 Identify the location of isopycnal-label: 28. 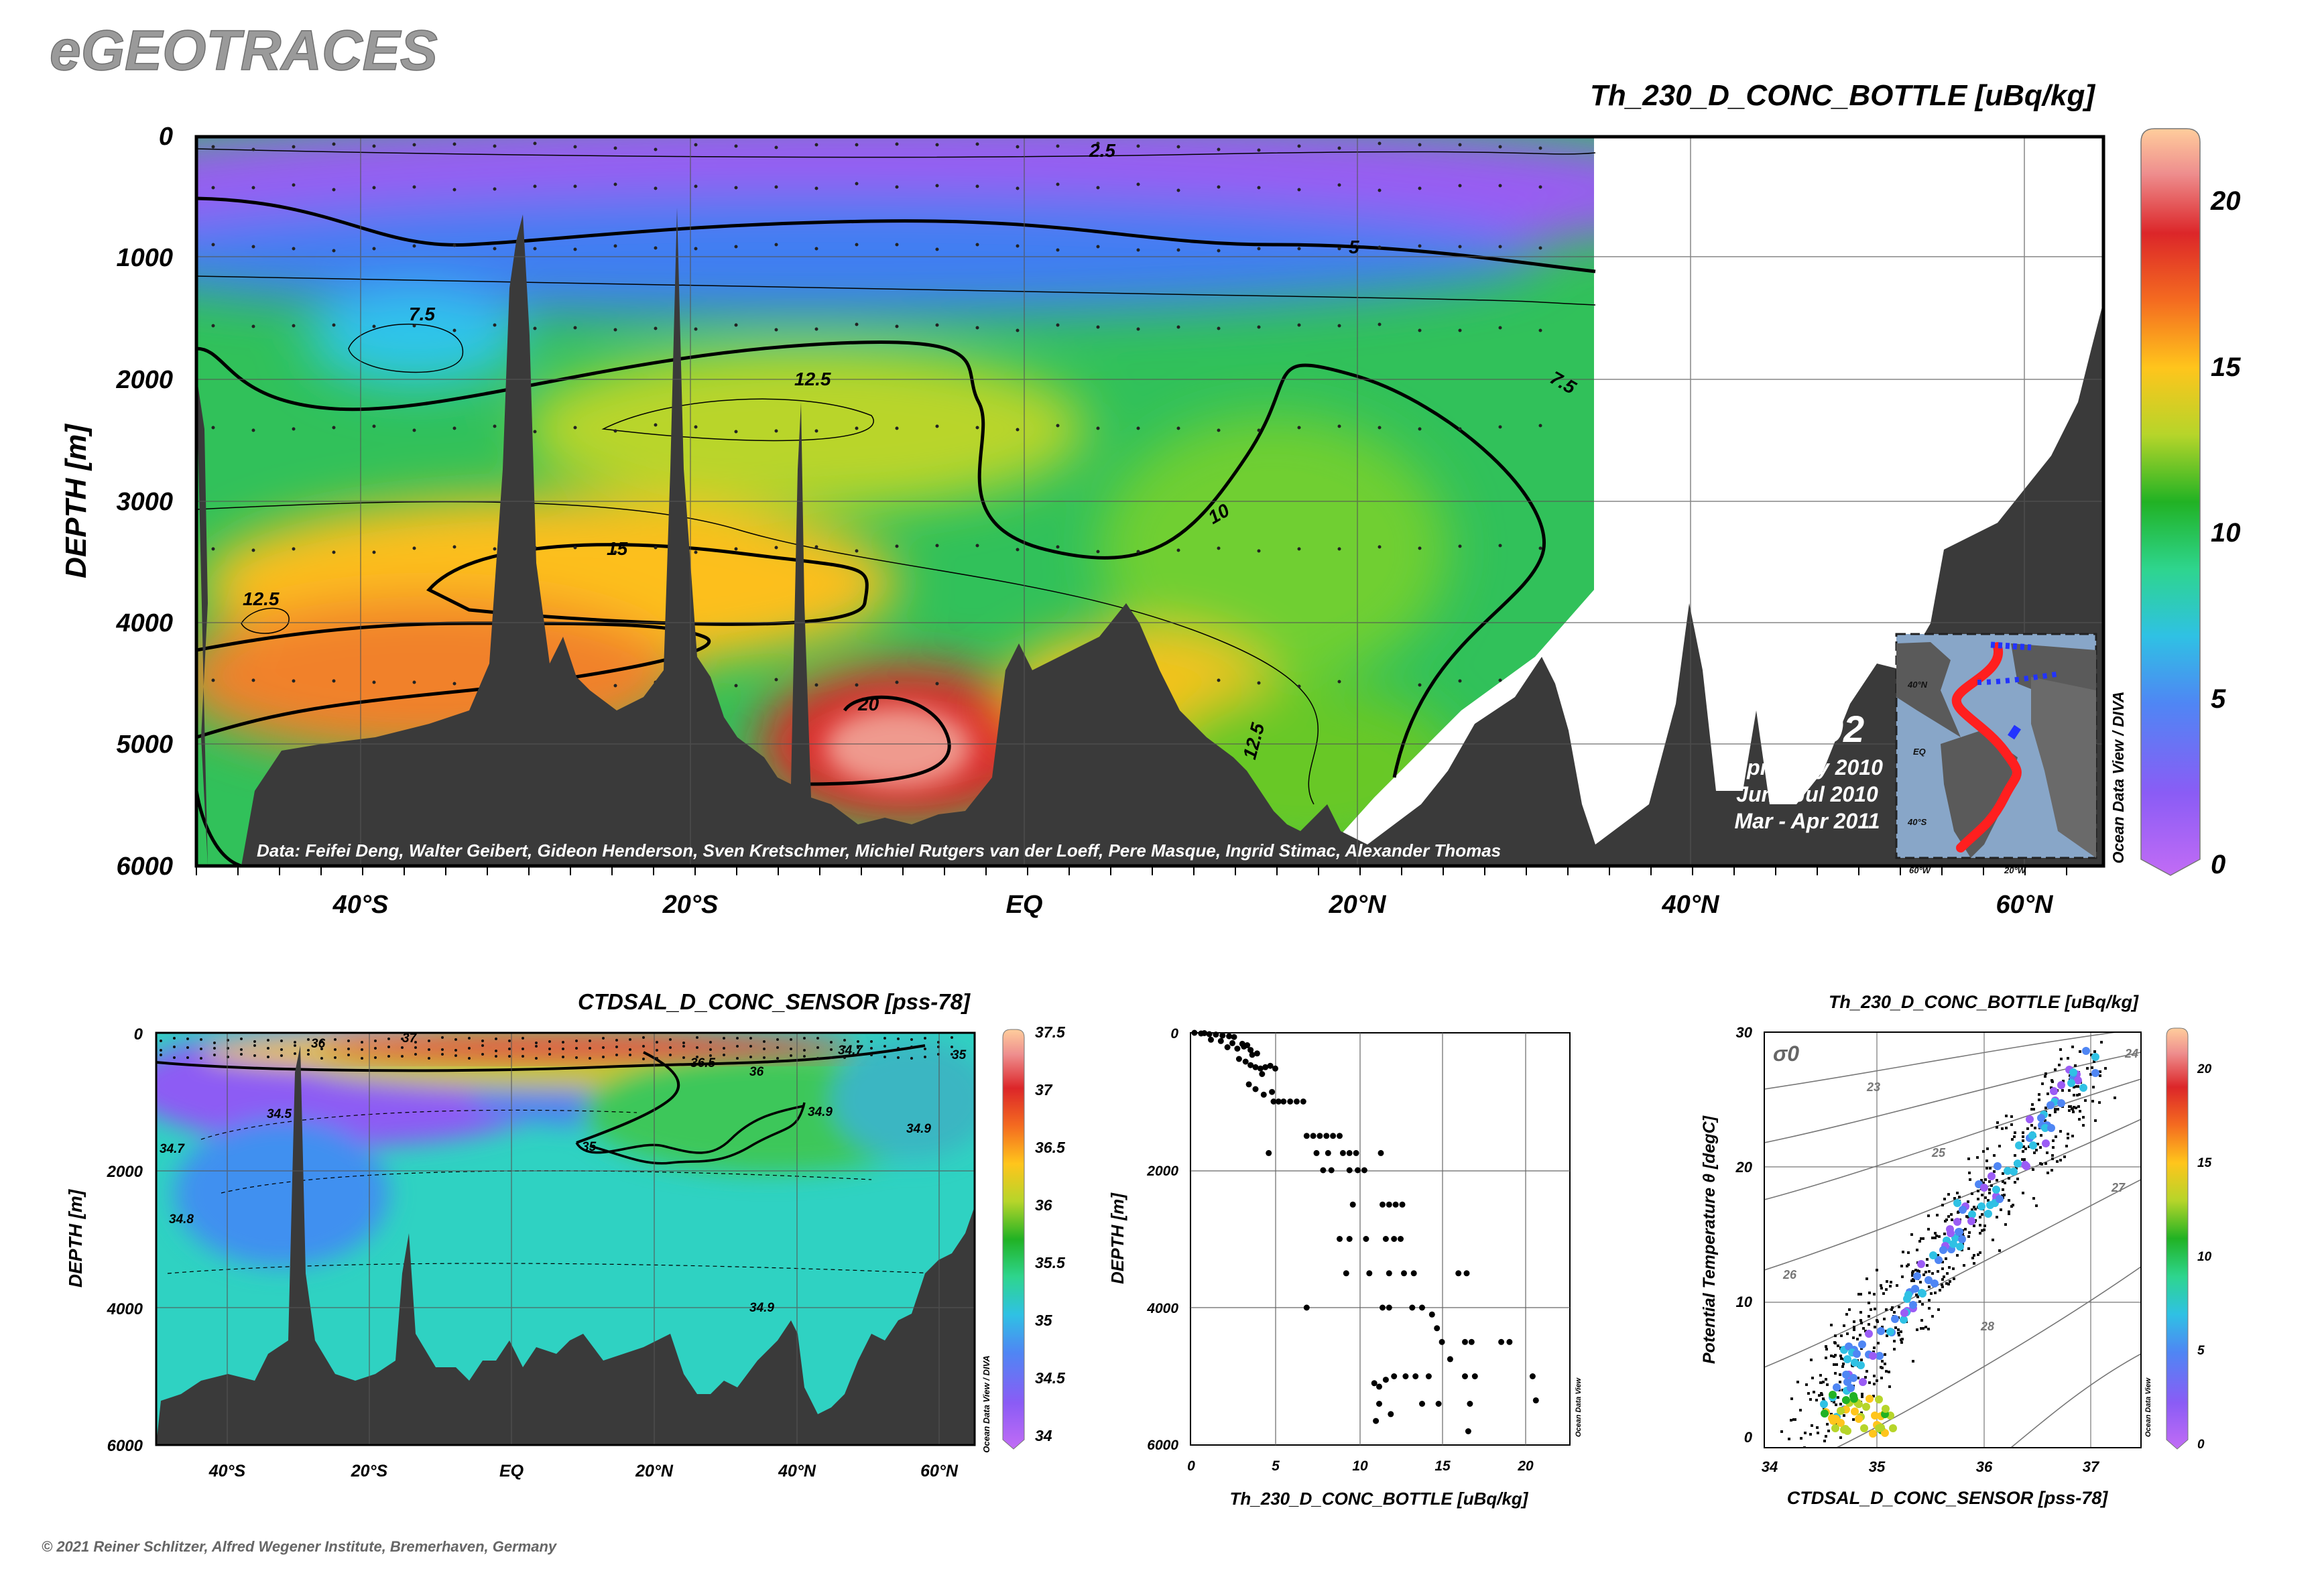
(1987, 1326).